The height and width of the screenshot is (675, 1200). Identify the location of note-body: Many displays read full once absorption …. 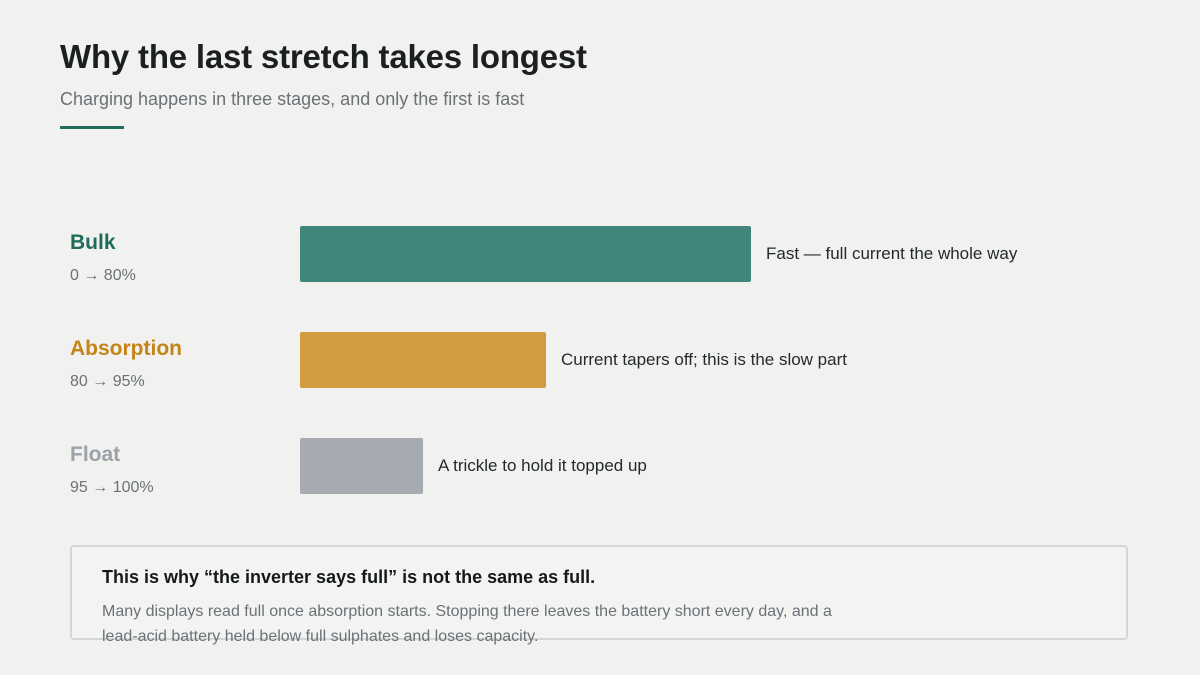
(467, 624).